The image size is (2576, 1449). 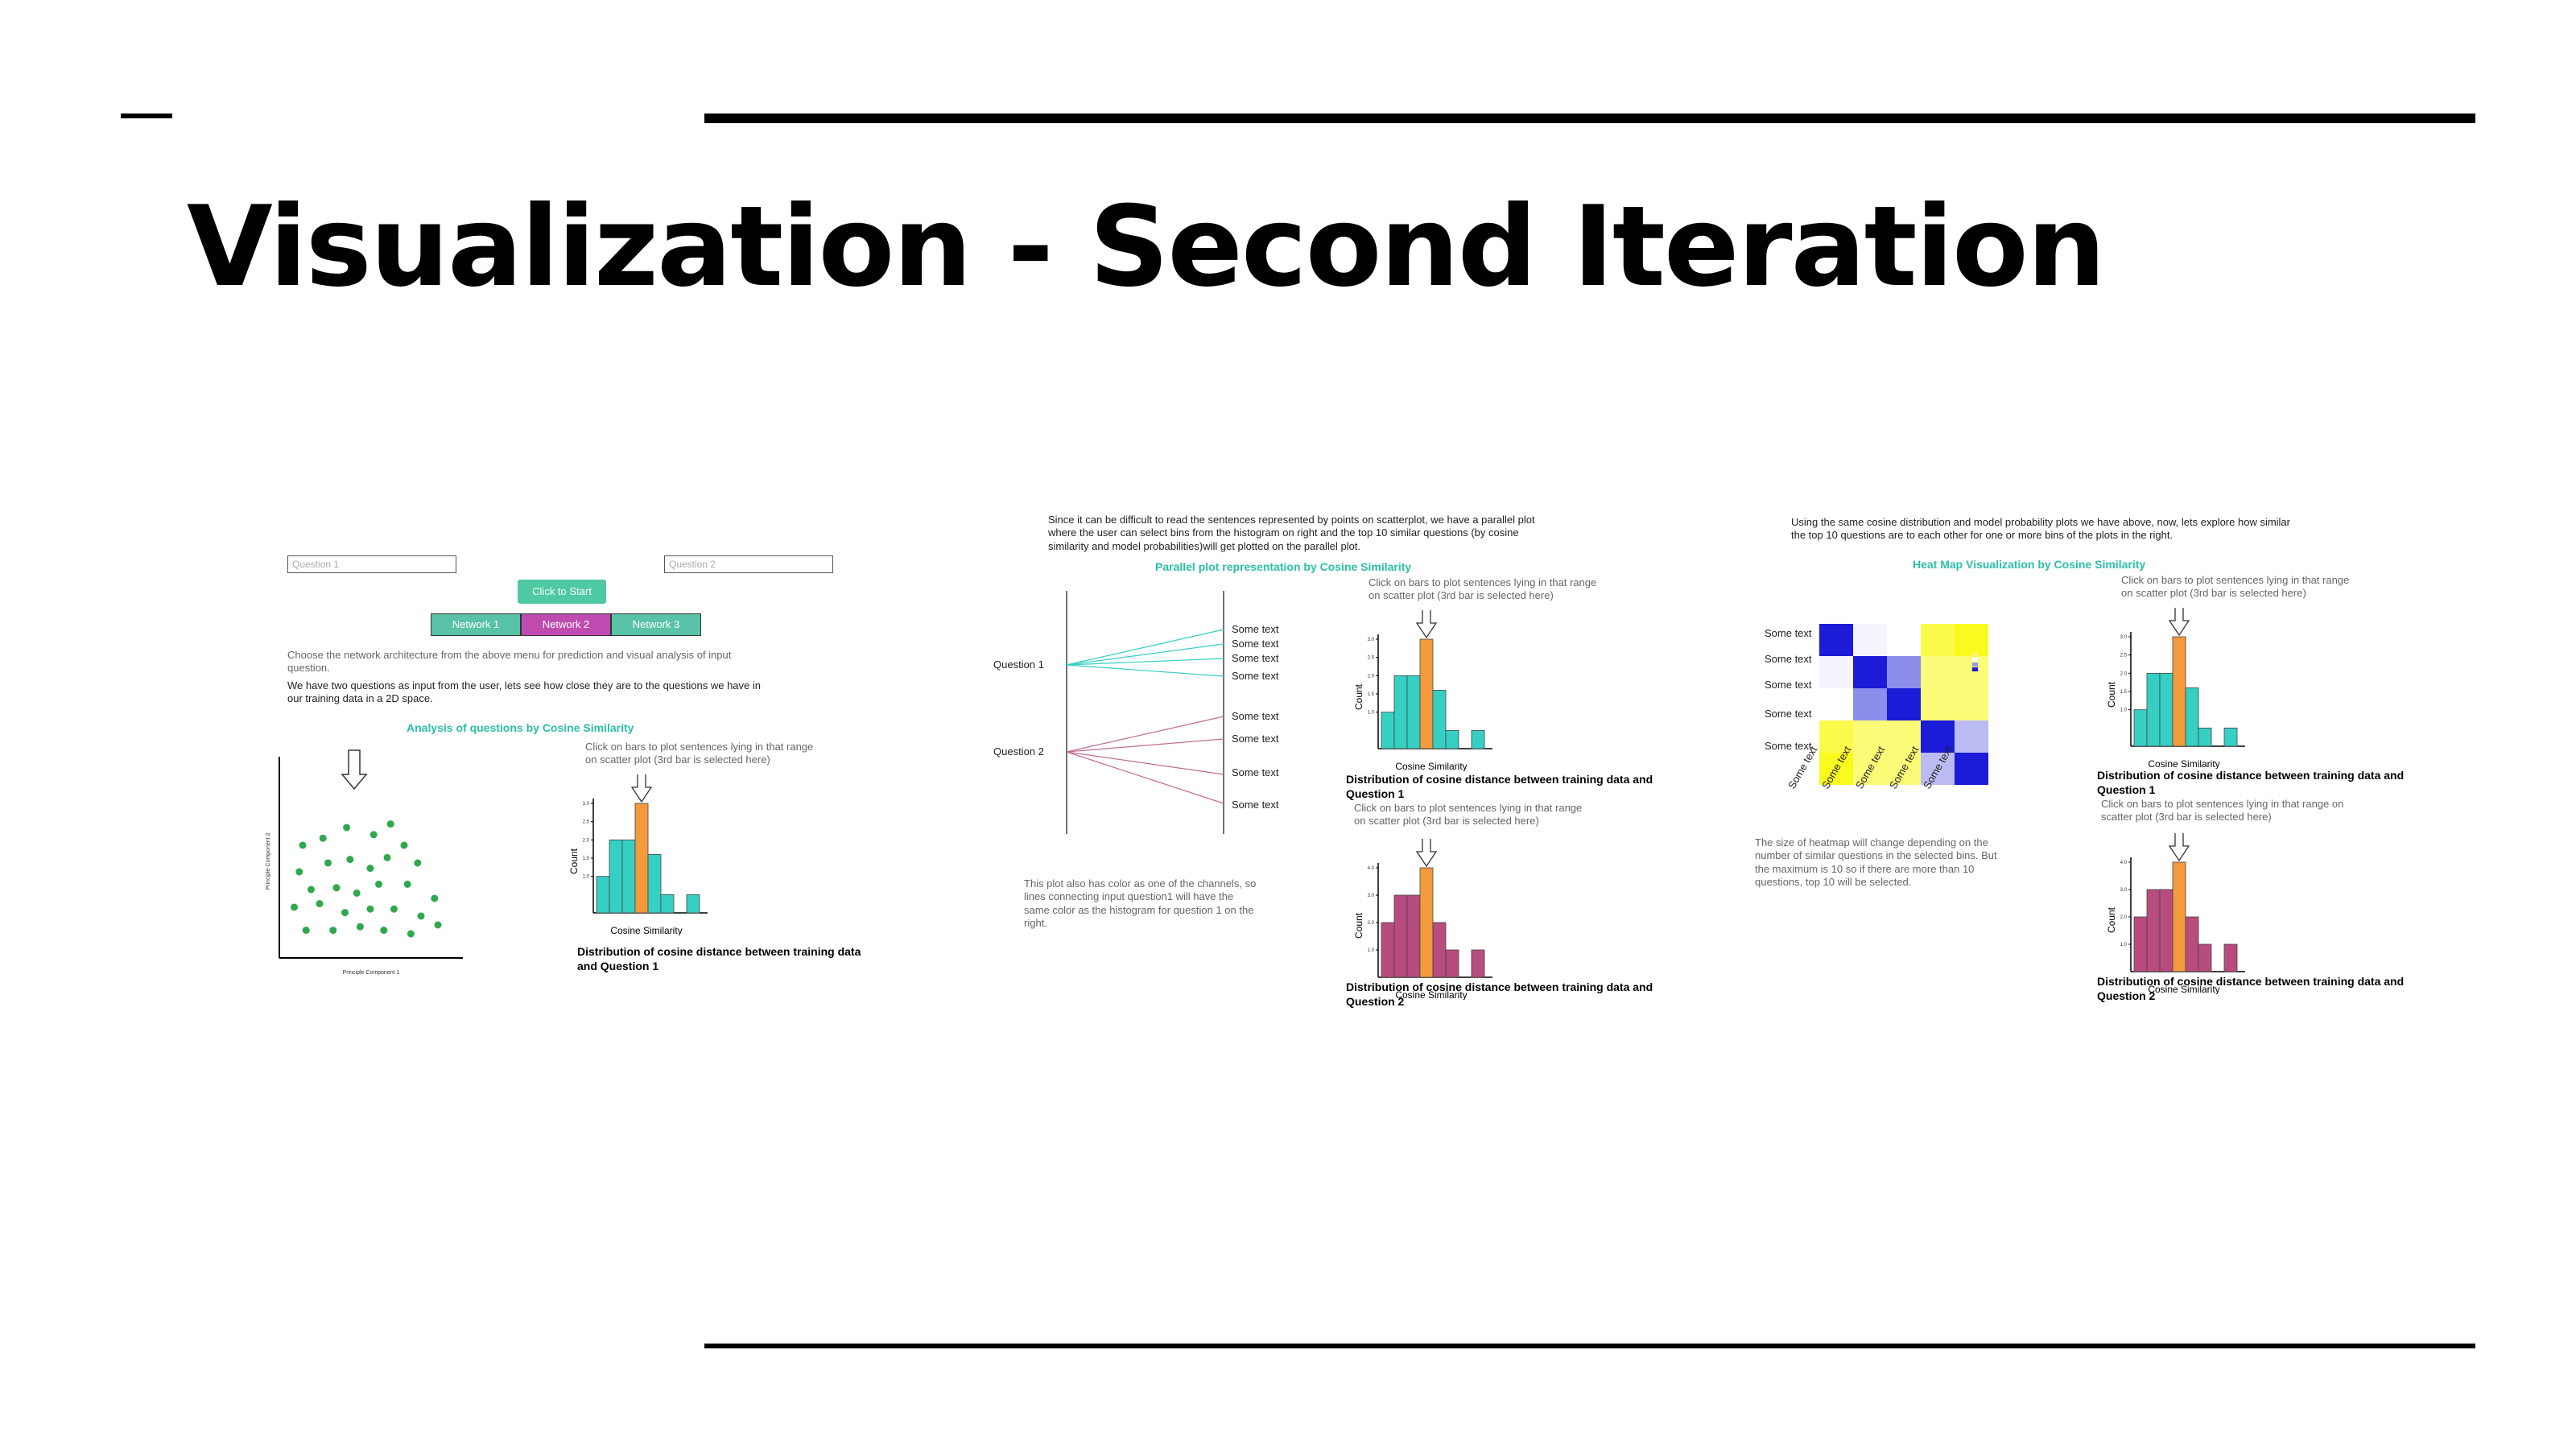 I want to click on network-1-button: Network 1, so click(x=476, y=624).